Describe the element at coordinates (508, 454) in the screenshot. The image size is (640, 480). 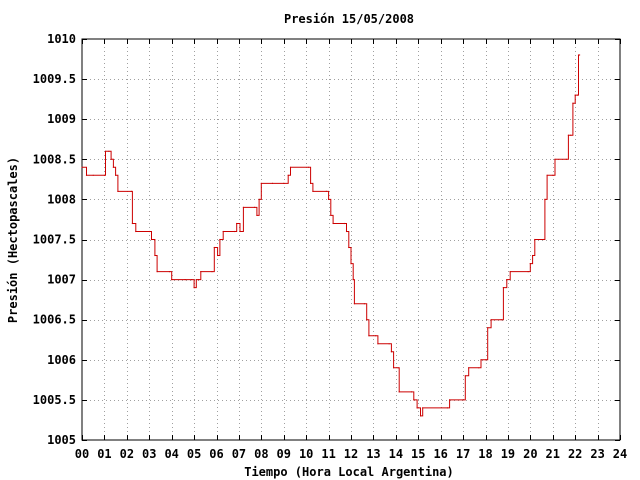
I see `x-tick-label: 19` at that location.